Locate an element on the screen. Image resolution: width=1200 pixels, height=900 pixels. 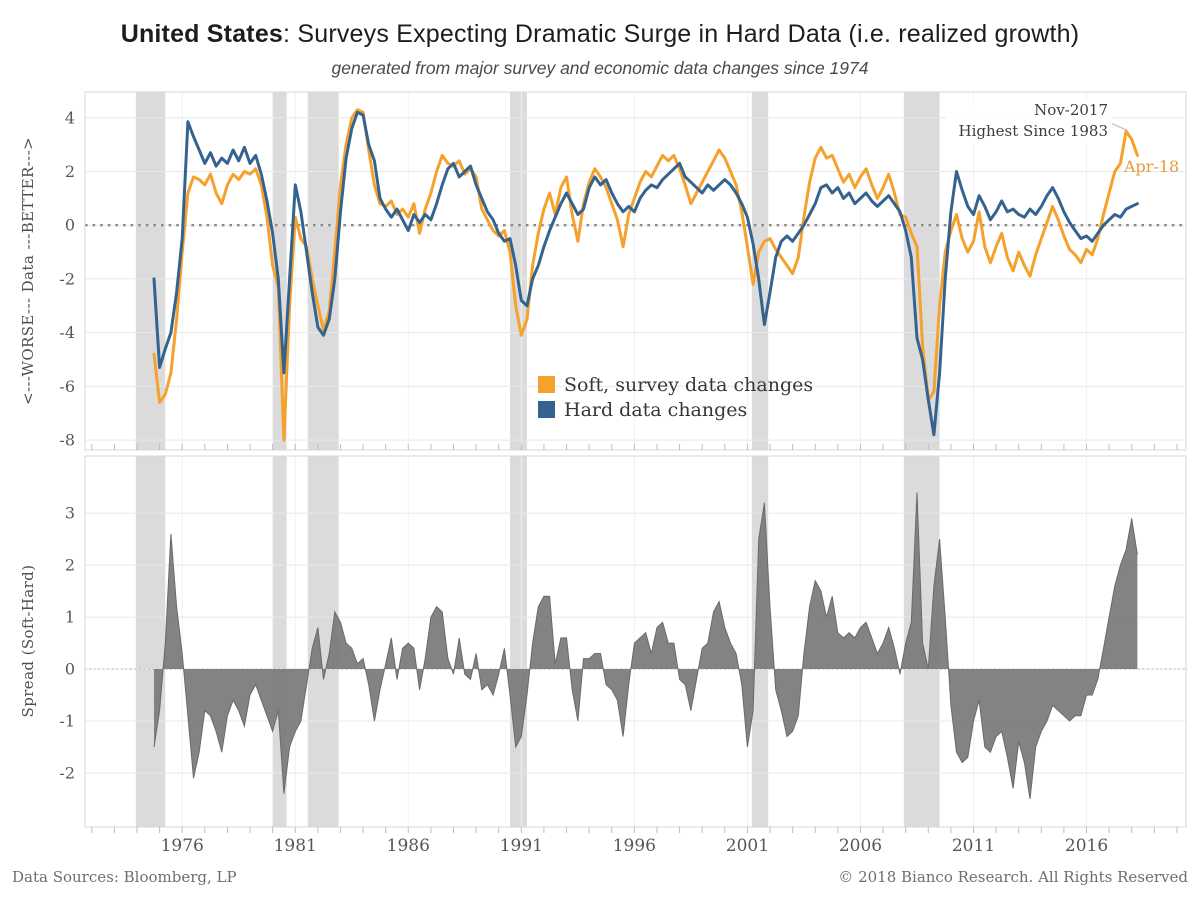
y-tick-label: -8 is located at coordinates (67, 440).